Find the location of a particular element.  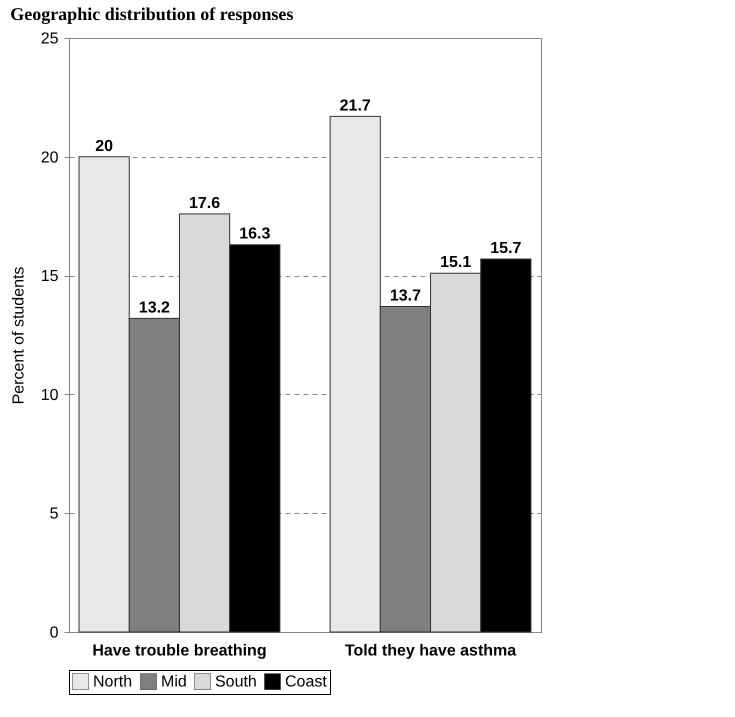

x-tick-label: Told they have asthma is located at coordinates (430, 651).